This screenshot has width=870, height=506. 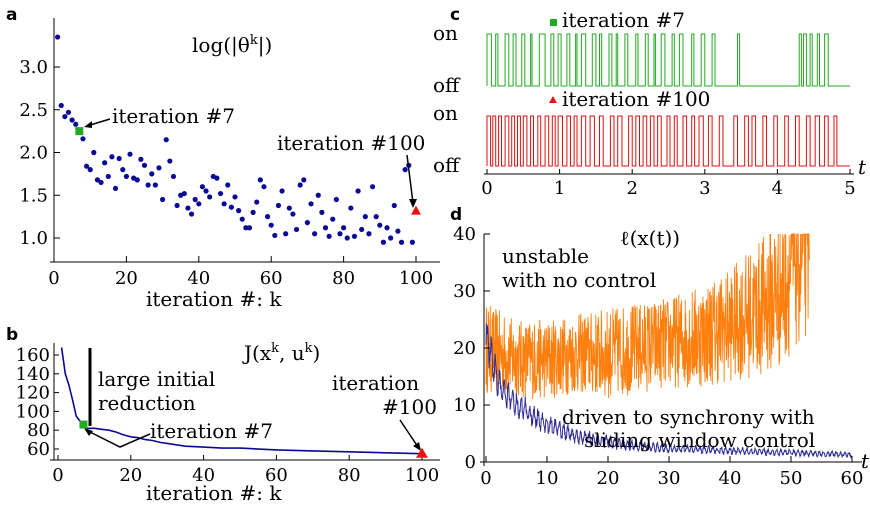 What do you see at coordinates (38, 430) in the screenshot?
I see `panel-b-y-tick-label: 80` at bounding box center [38, 430].